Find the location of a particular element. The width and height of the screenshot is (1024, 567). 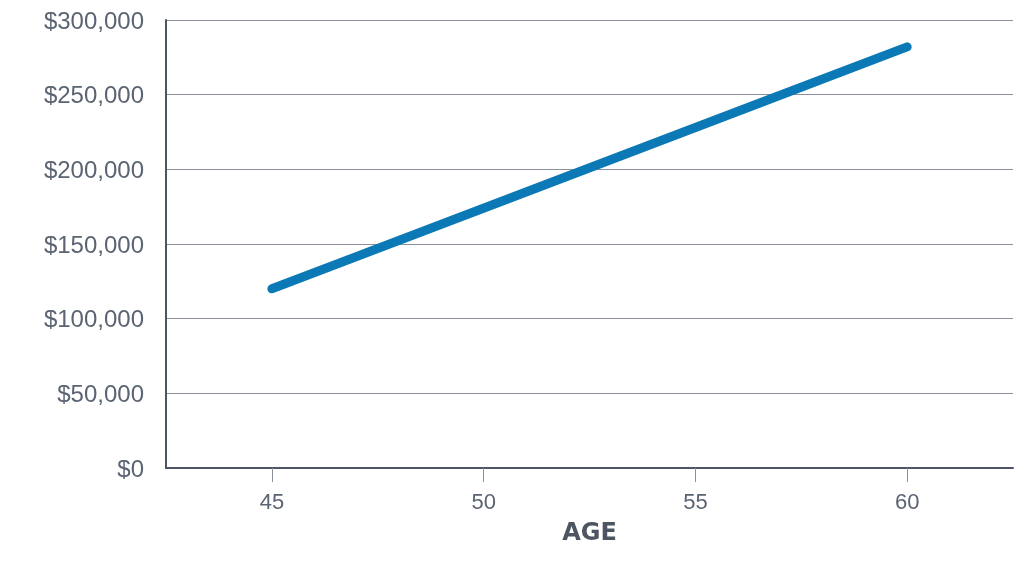

x-tick-label: 45 is located at coordinates (272, 501).